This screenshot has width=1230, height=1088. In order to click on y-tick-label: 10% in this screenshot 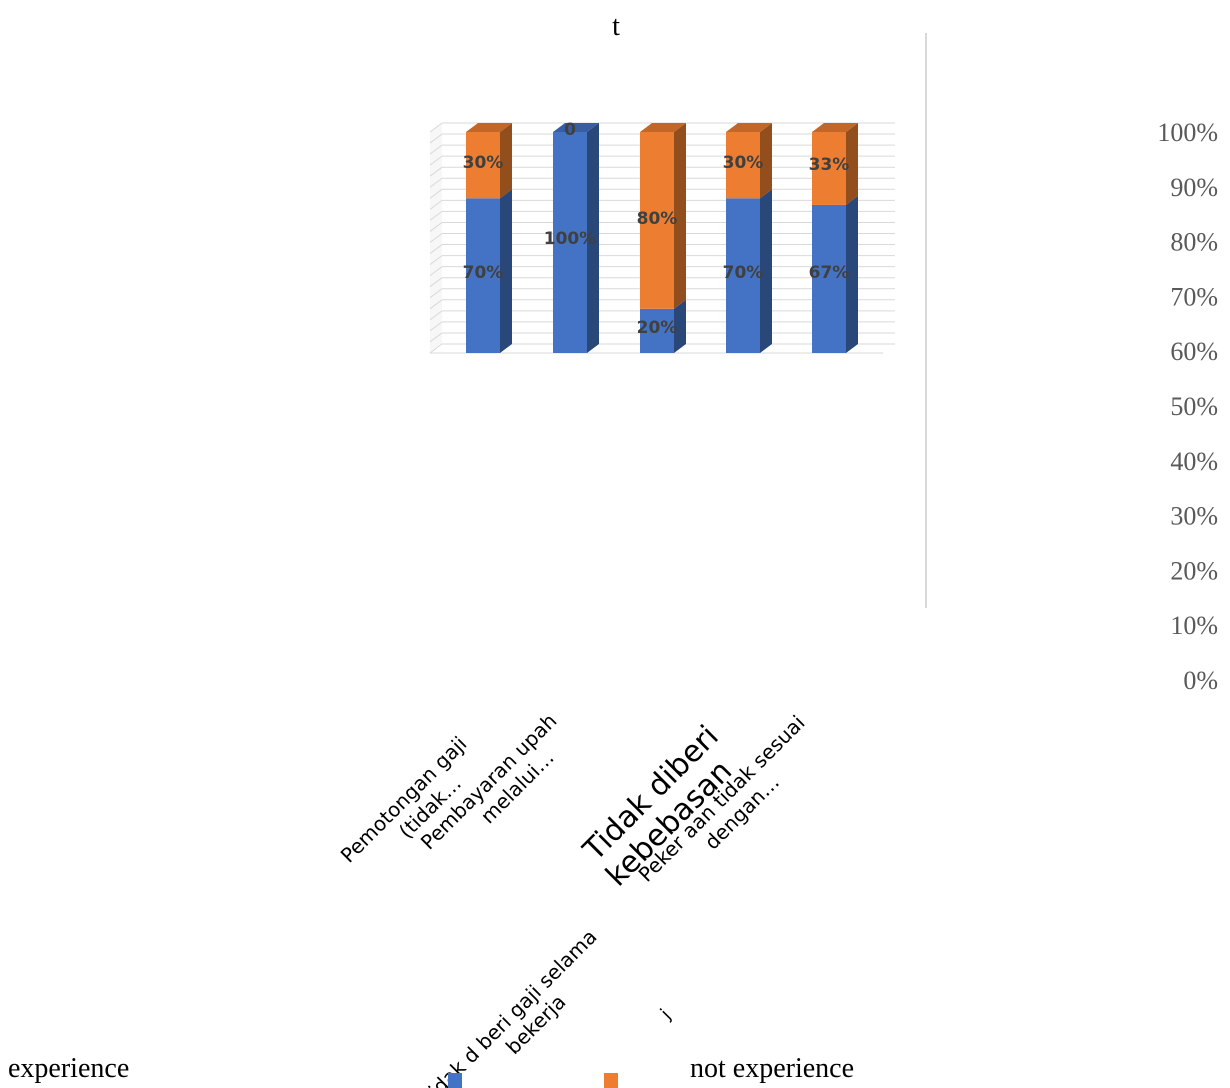, I will do `click(1194, 625)`.